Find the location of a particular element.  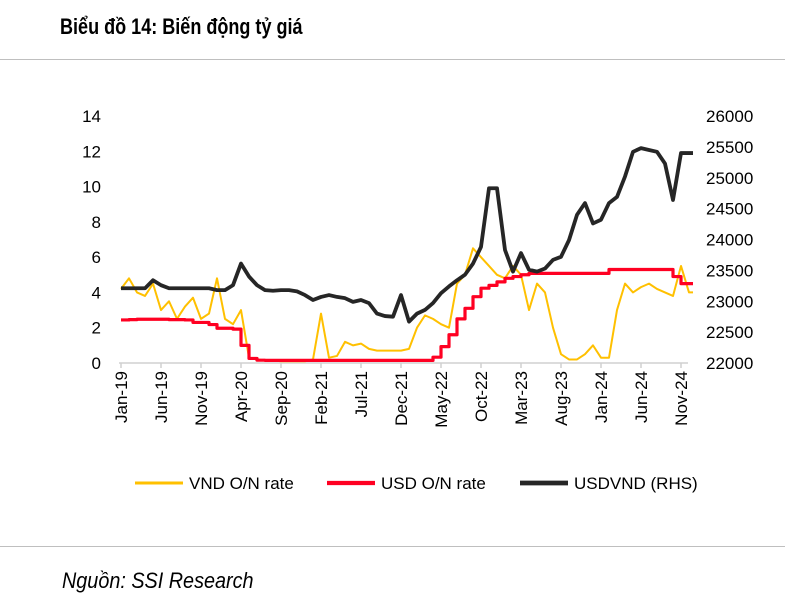

legend-label: USD O/N rate is located at coordinates (433, 483).